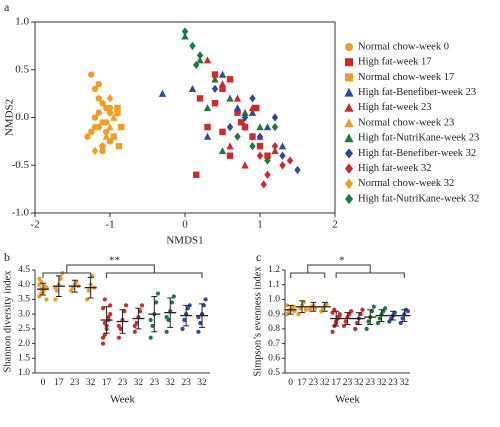  I want to click on legend-label: High fat-week 32, so click(394, 168).